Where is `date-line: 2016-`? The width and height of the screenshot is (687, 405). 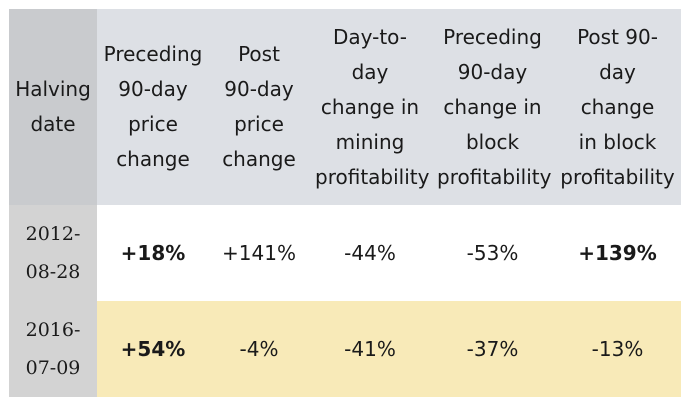 date-line: 2016- is located at coordinates (53, 330).